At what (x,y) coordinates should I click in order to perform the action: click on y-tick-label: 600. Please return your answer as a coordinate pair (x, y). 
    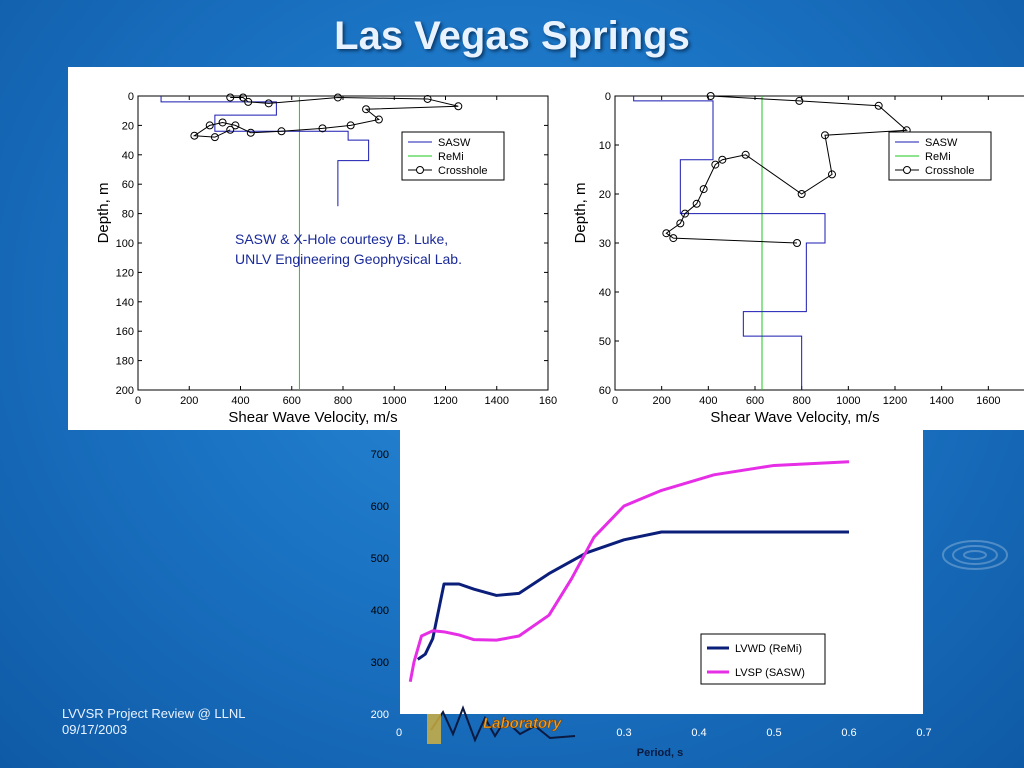
    Looking at the image, I should click on (380, 507).